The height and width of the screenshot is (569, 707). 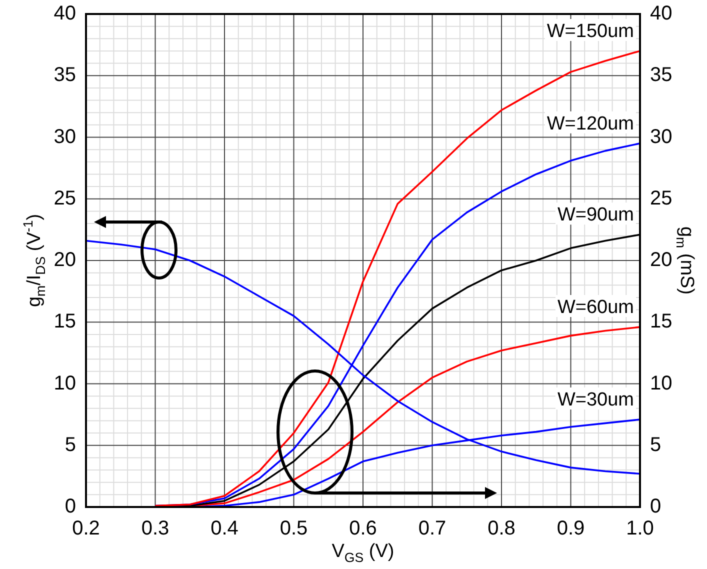 I want to click on x-tick-label: 0.8, so click(x=502, y=529).